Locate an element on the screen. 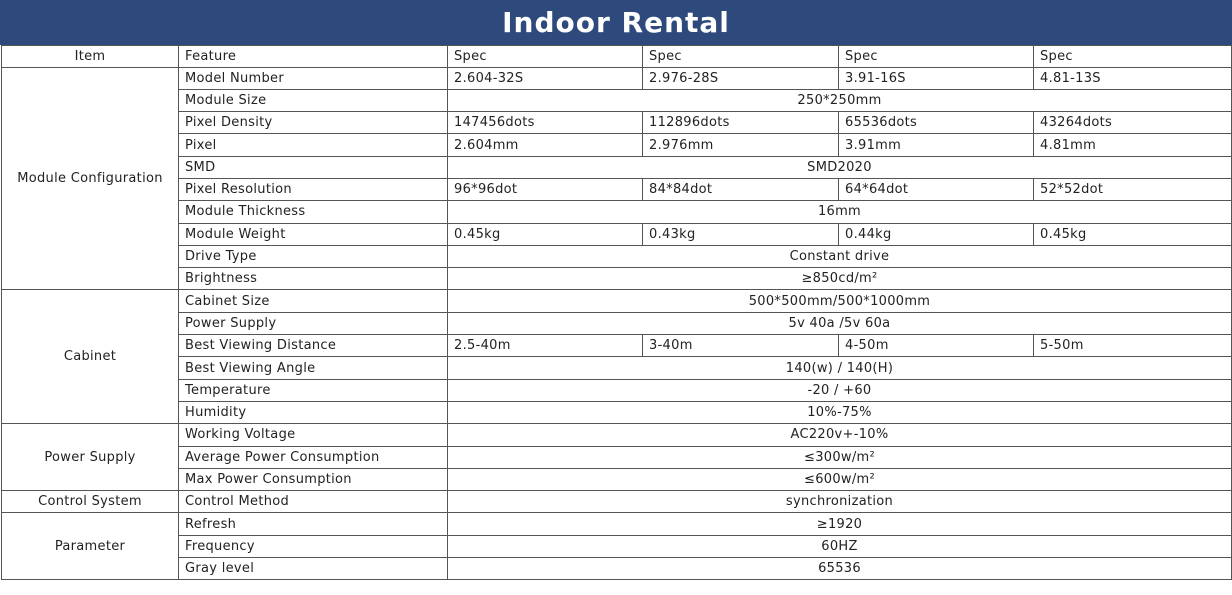 This screenshot has width=1232, height=595. feature-cell: Average Power Consumption is located at coordinates (313, 457).